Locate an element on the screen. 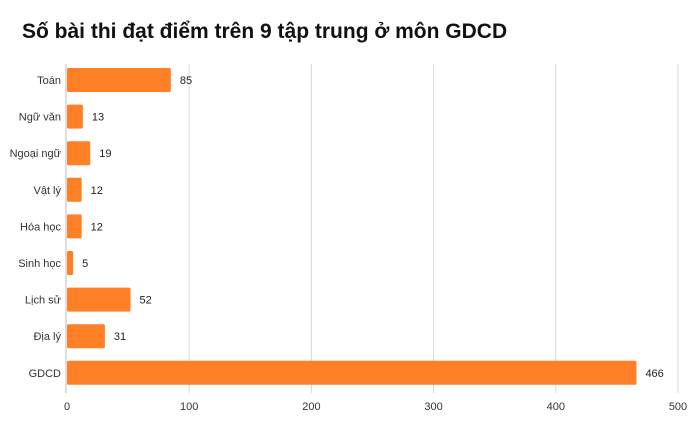 The image size is (700, 433). category-label: Ngữ văn is located at coordinates (40, 118).